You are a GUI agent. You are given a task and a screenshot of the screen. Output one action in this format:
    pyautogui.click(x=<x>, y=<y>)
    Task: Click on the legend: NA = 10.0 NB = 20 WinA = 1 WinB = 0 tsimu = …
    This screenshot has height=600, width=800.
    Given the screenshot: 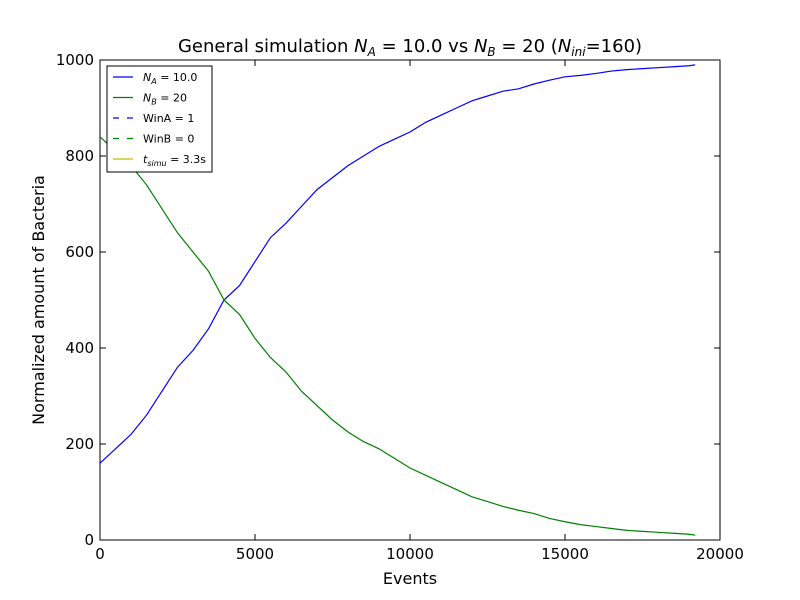 What is the action you would take?
    pyautogui.click(x=159, y=119)
    